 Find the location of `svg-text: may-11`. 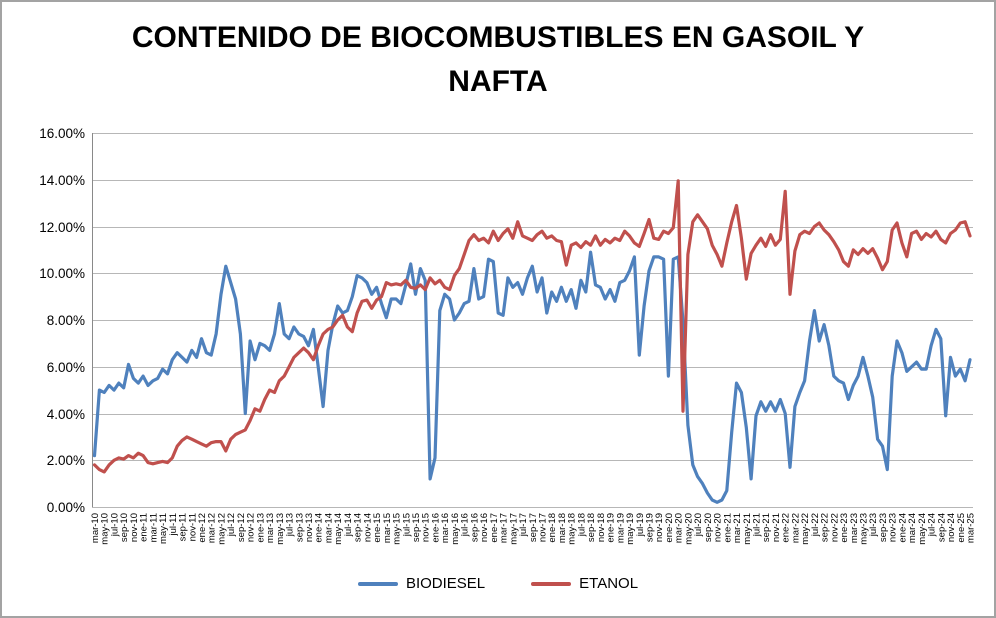

svg-text: may-11 is located at coordinates (163, 528).